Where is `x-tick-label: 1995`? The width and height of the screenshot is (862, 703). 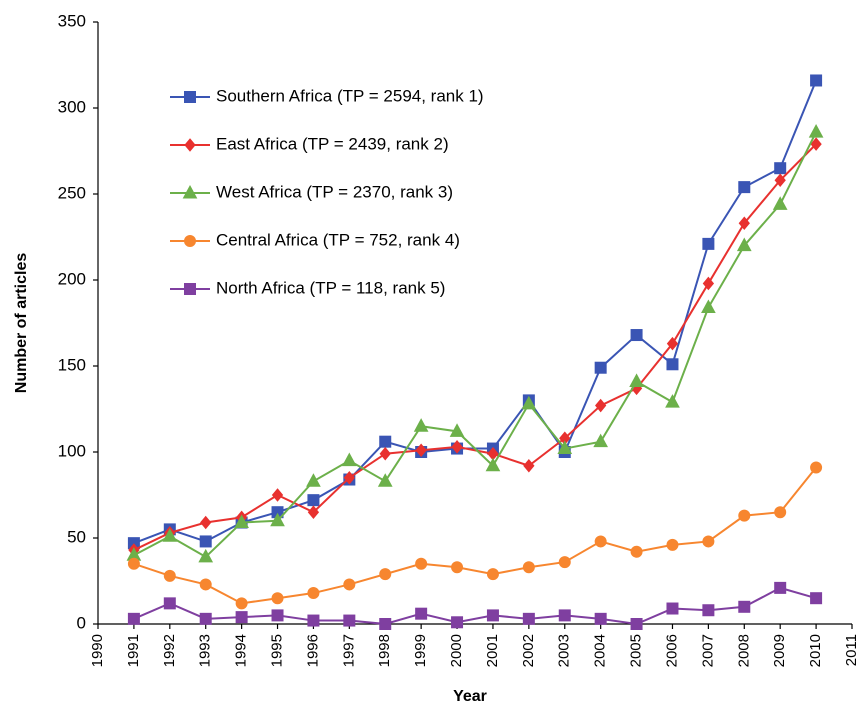
x-tick-label: 1995 is located at coordinates (276, 650).